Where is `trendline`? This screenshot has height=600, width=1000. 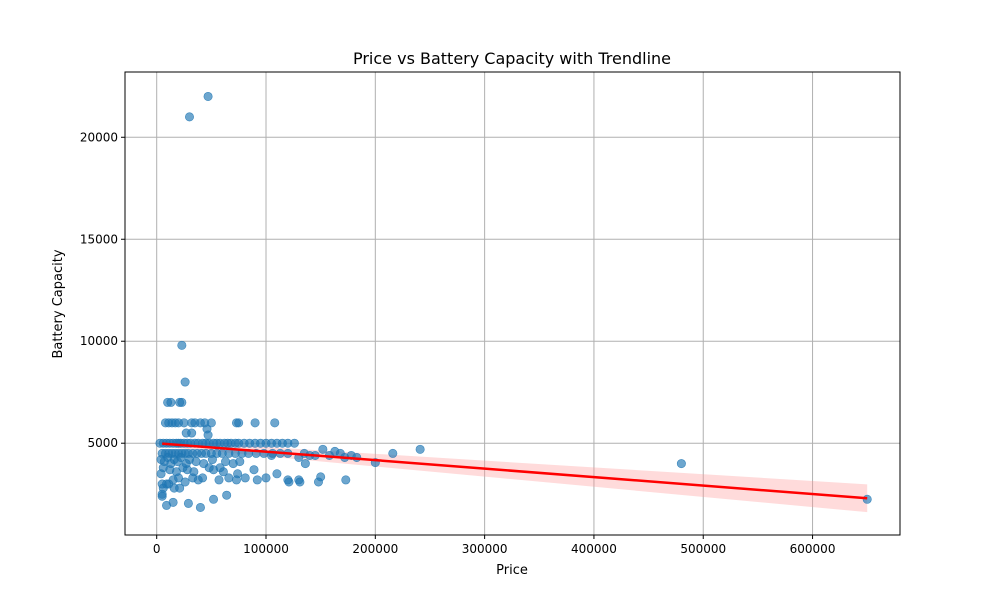 trendline is located at coordinates (515, 471).